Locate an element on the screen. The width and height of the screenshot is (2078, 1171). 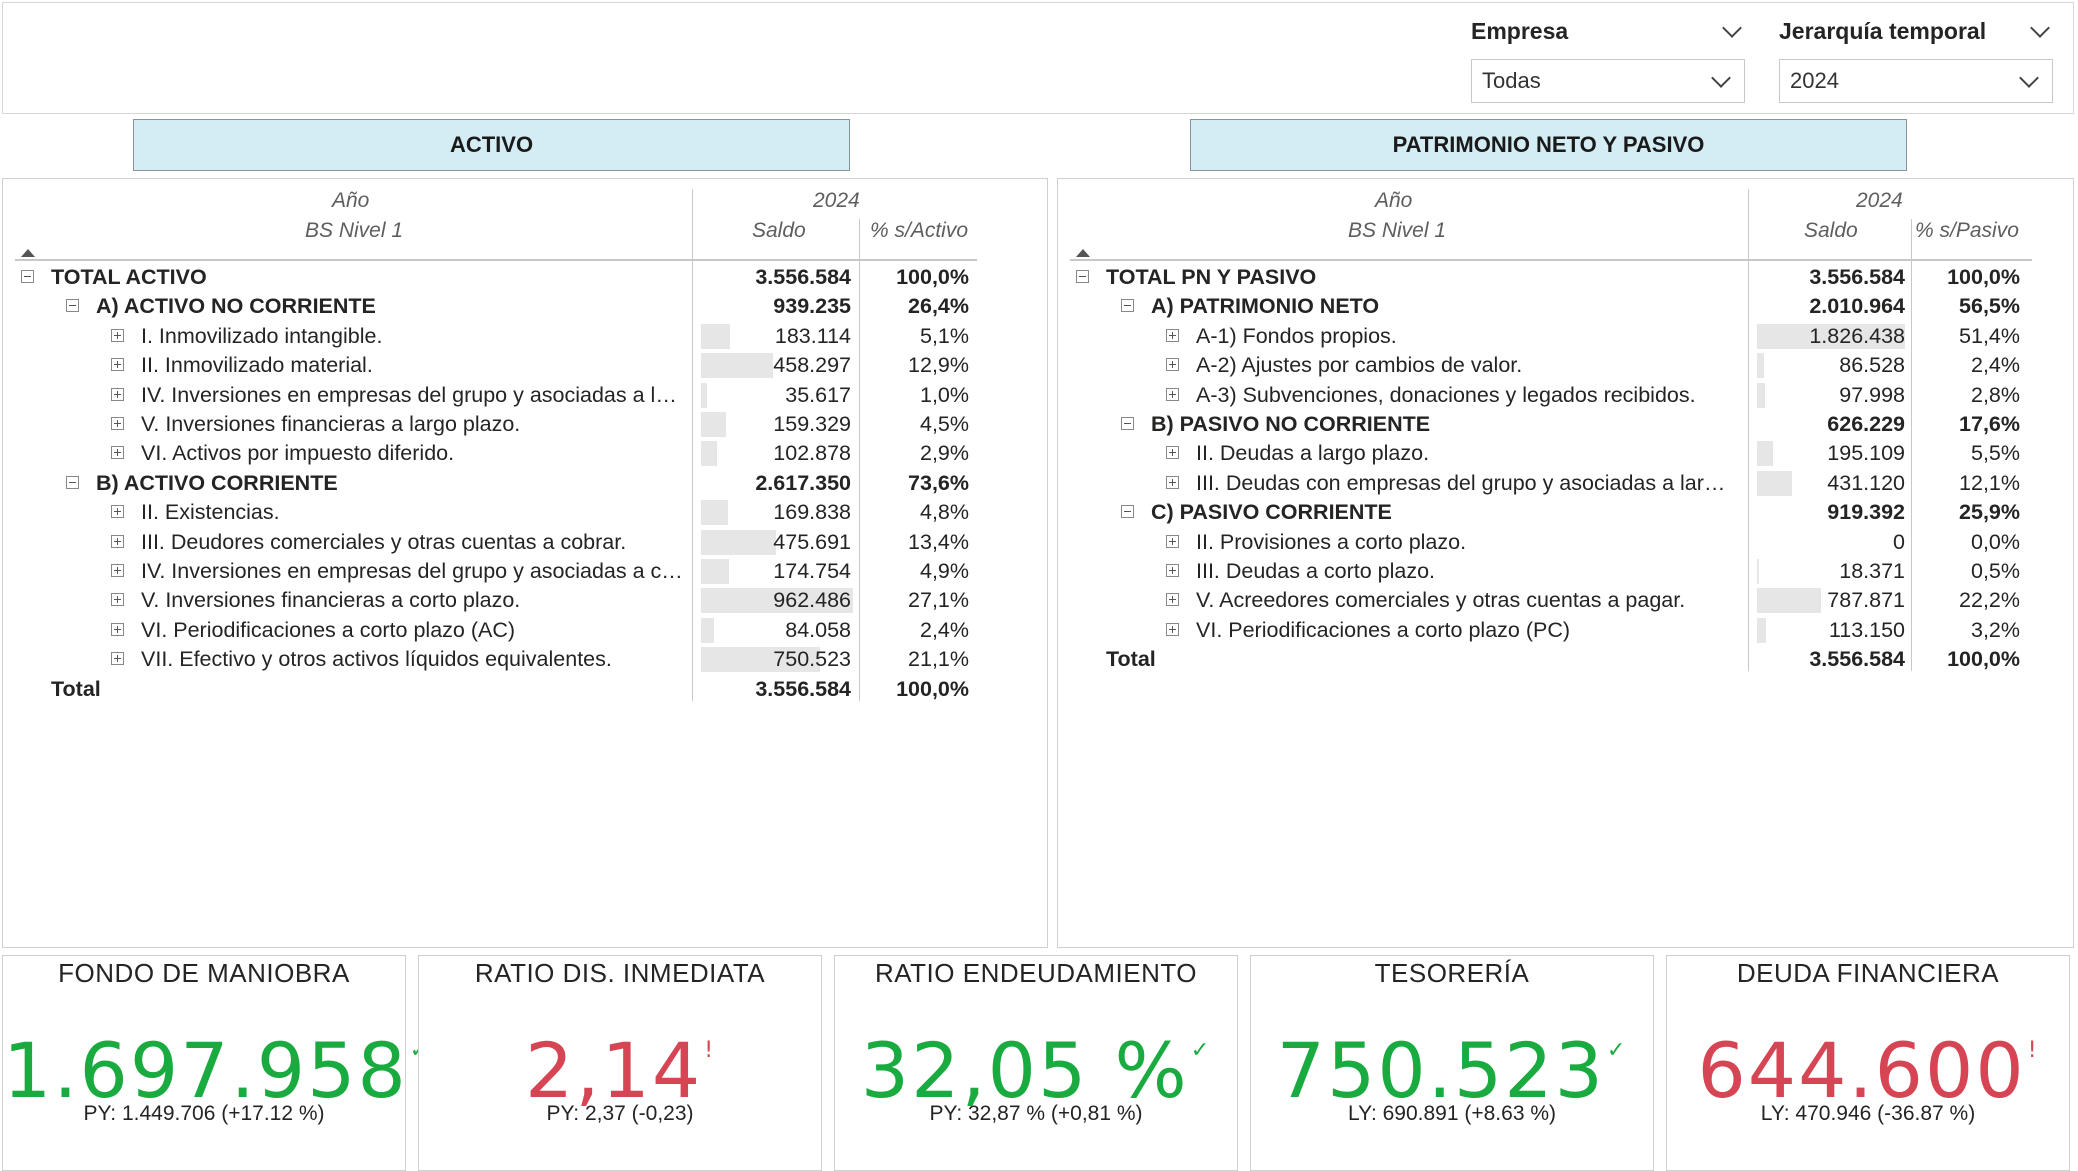
saldo-cell: 919.392 is located at coordinates (1866, 512).